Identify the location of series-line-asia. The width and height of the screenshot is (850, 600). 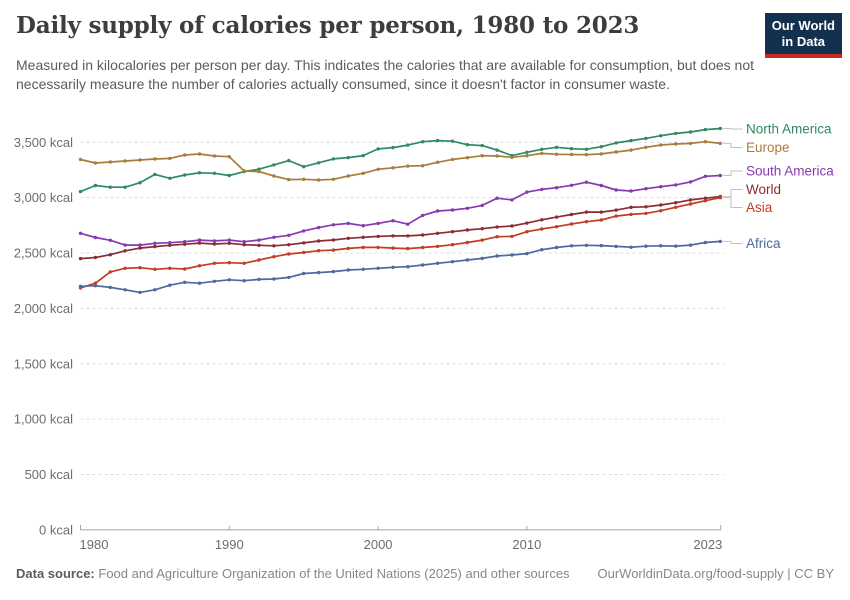
(400, 242).